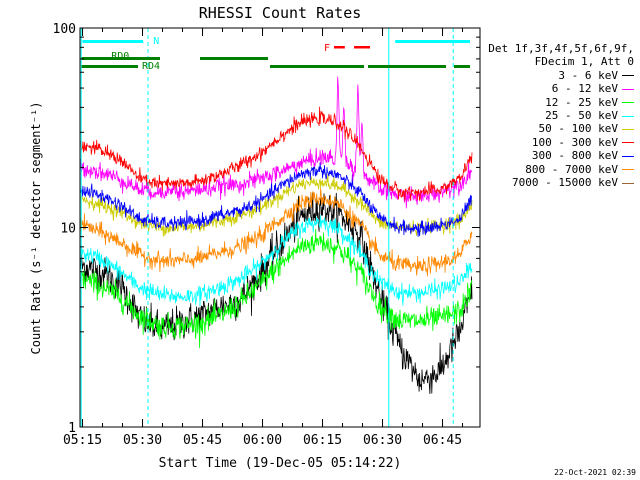  Describe the element at coordinates (588, 75) in the screenshot. I see `legend-label: 3 - 6 keV` at that location.